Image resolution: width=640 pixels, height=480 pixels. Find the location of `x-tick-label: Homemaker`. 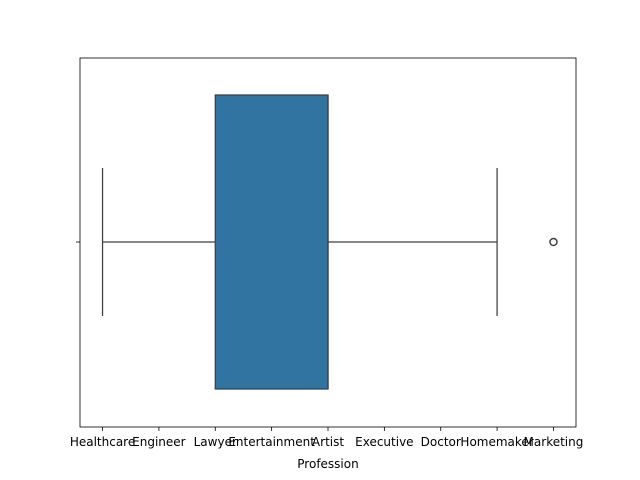

x-tick-label: Homemaker is located at coordinates (496, 442).